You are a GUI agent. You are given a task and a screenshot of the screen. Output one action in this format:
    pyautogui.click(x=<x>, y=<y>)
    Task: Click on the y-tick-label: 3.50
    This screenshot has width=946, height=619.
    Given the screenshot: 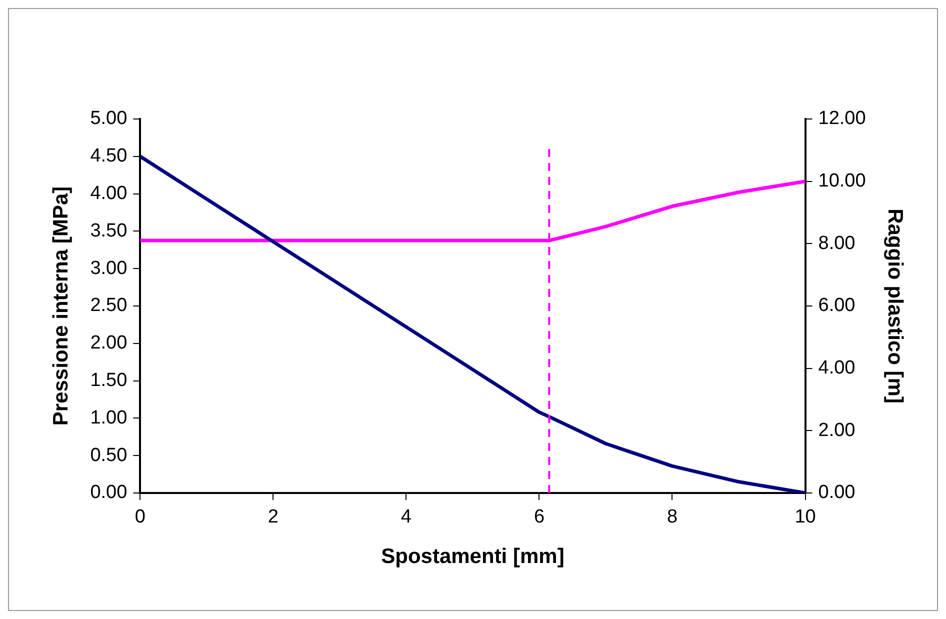 What is the action you would take?
    pyautogui.click(x=109, y=231)
    